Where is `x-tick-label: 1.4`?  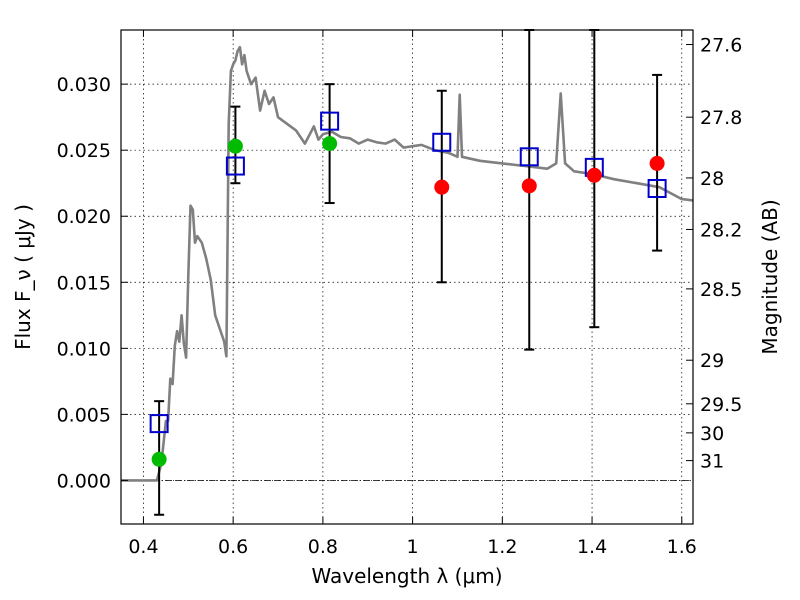
x-tick-label: 1.4 is located at coordinates (592, 547).